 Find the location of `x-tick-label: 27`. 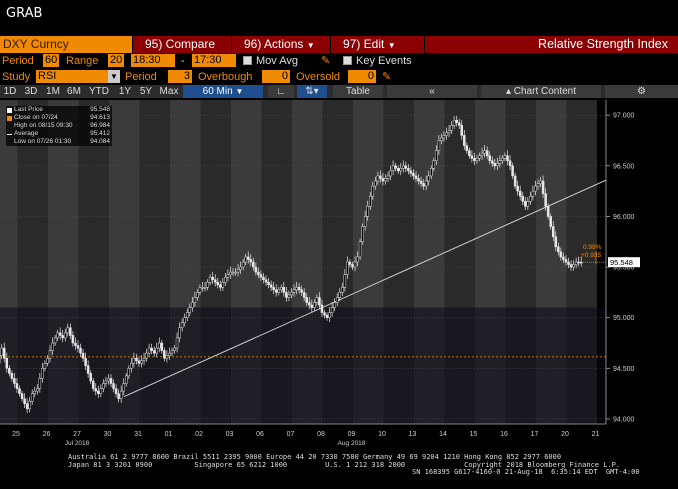

x-tick-label: 27 is located at coordinates (77, 434).